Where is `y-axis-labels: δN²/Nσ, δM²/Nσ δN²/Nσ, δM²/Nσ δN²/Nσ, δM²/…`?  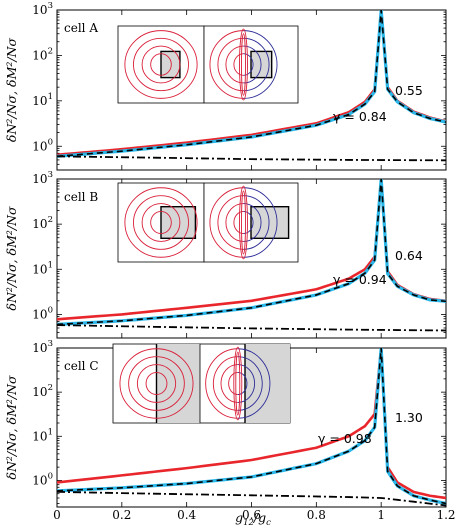
y-axis-labels: δN²/Nσ, δM²/Nσ δN²/Nσ, δM²/Nσ δN²/Nσ, δM²/… is located at coordinates (11, 258).